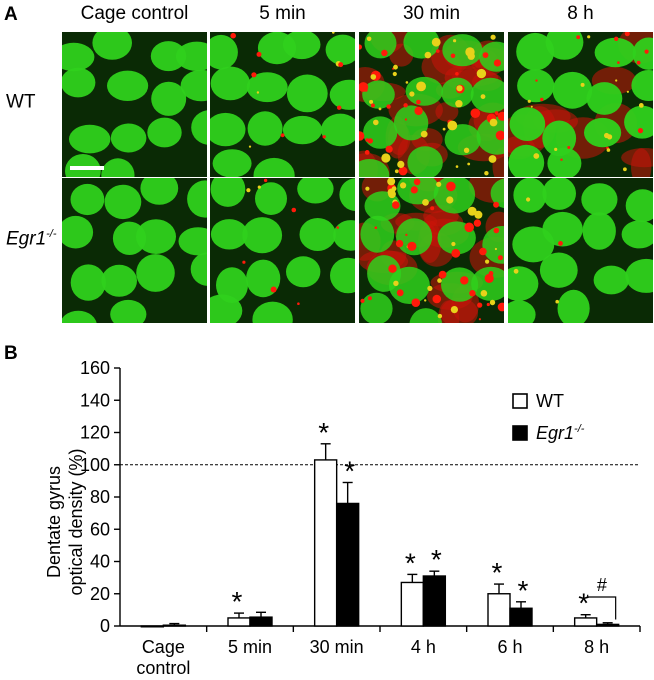 This screenshot has height=680, width=654. I want to click on y-tick-label-60: 60, so click(100, 529).